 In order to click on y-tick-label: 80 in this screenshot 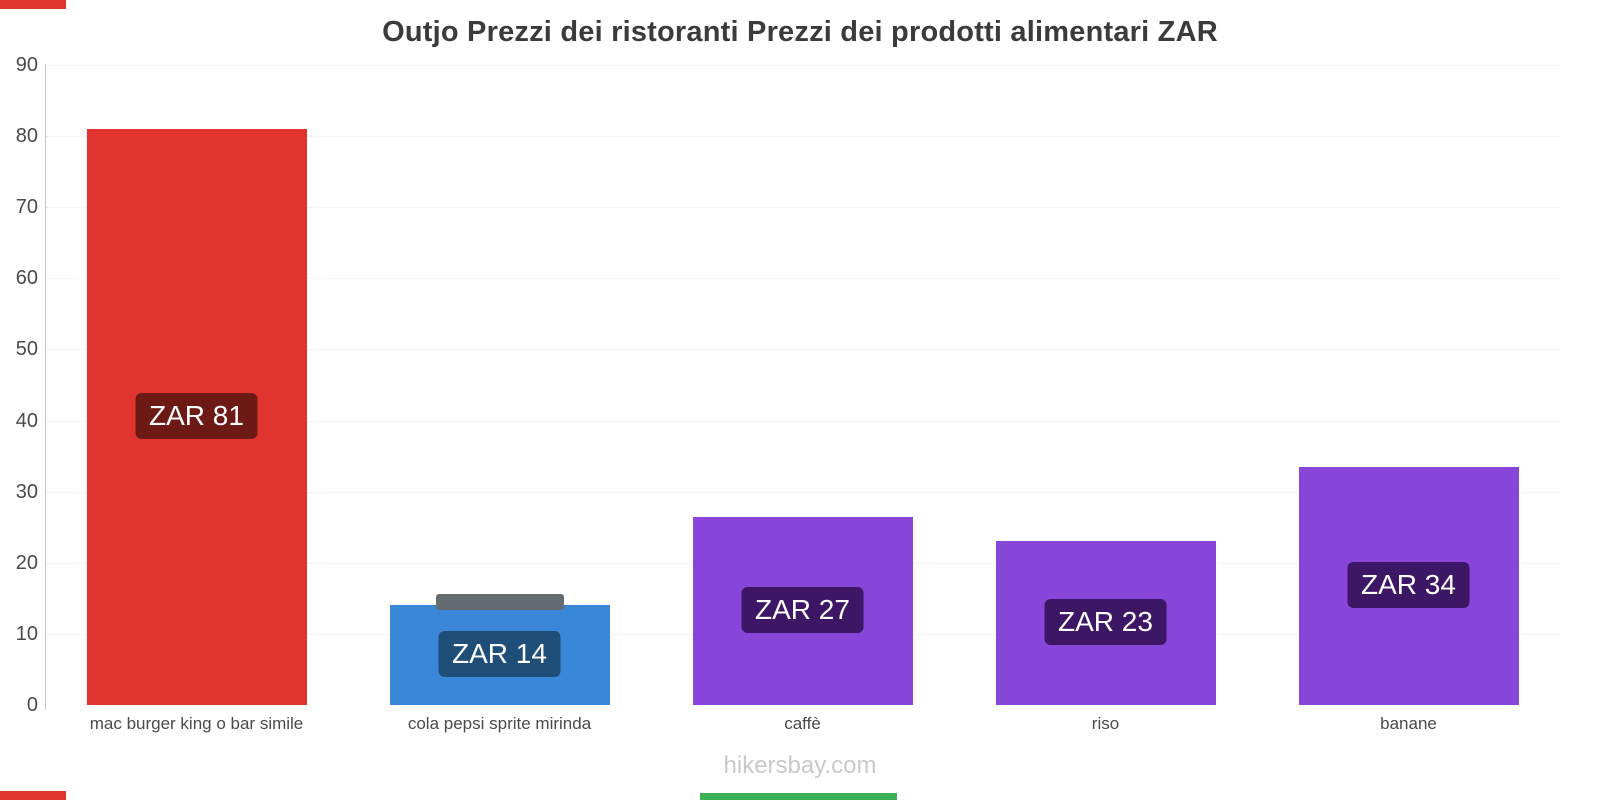, I will do `click(26, 136)`.